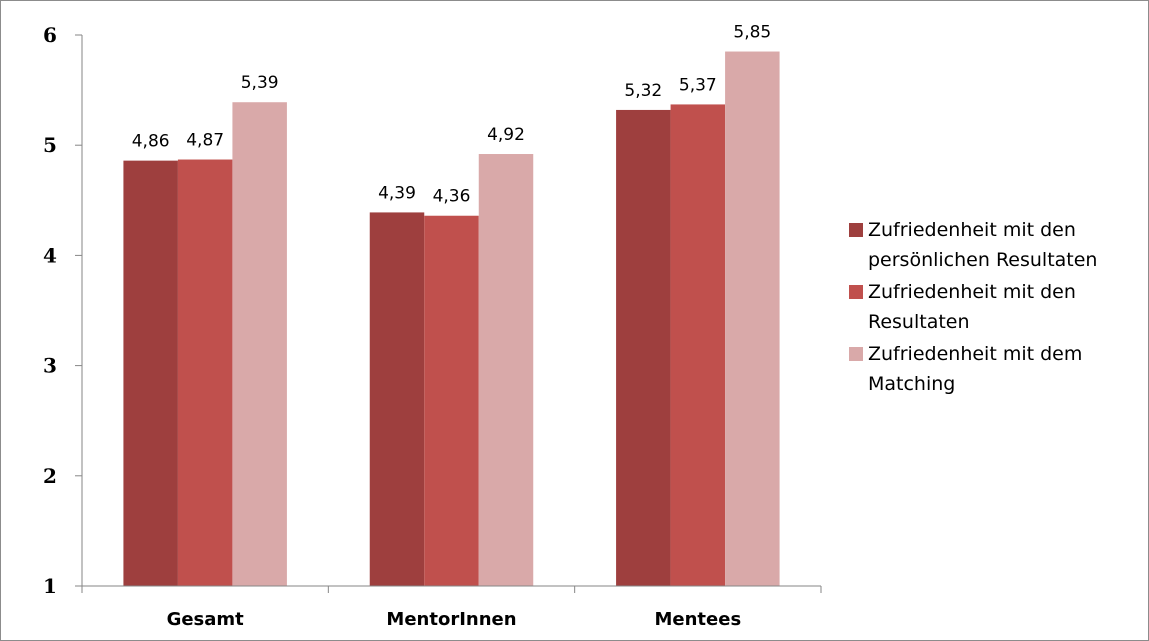 The width and height of the screenshot is (1149, 641). I want to click on x-axis: Gesamt MentorInnen Mentees, so click(451, 608).